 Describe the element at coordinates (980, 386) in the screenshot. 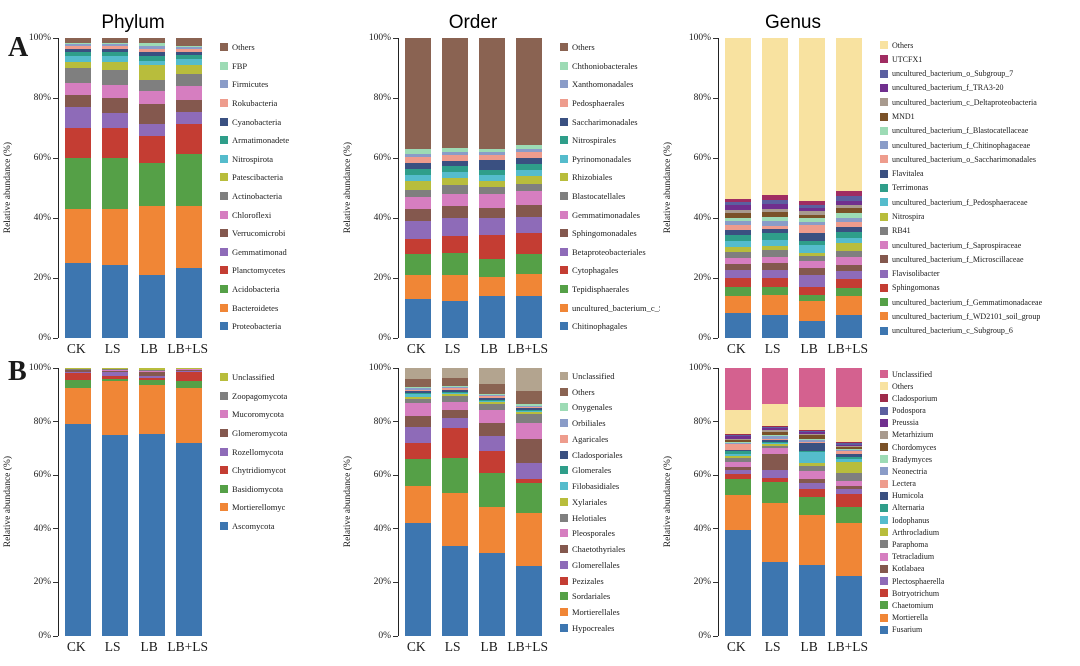

I see `legend-item: Others` at that location.